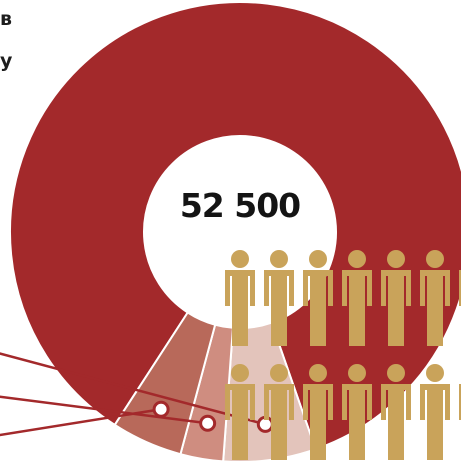  What do you see at coordinates (6, 19) in the screenshot?
I see `headline-fragment-1: в` at bounding box center [6, 19].